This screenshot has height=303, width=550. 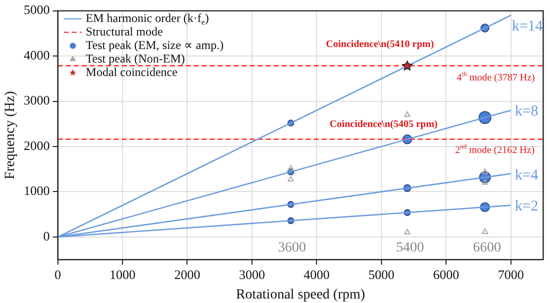 What do you see at coordinates (528, 26) in the screenshot?
I see `annotation: k=14` at bounding box center [528, 26].